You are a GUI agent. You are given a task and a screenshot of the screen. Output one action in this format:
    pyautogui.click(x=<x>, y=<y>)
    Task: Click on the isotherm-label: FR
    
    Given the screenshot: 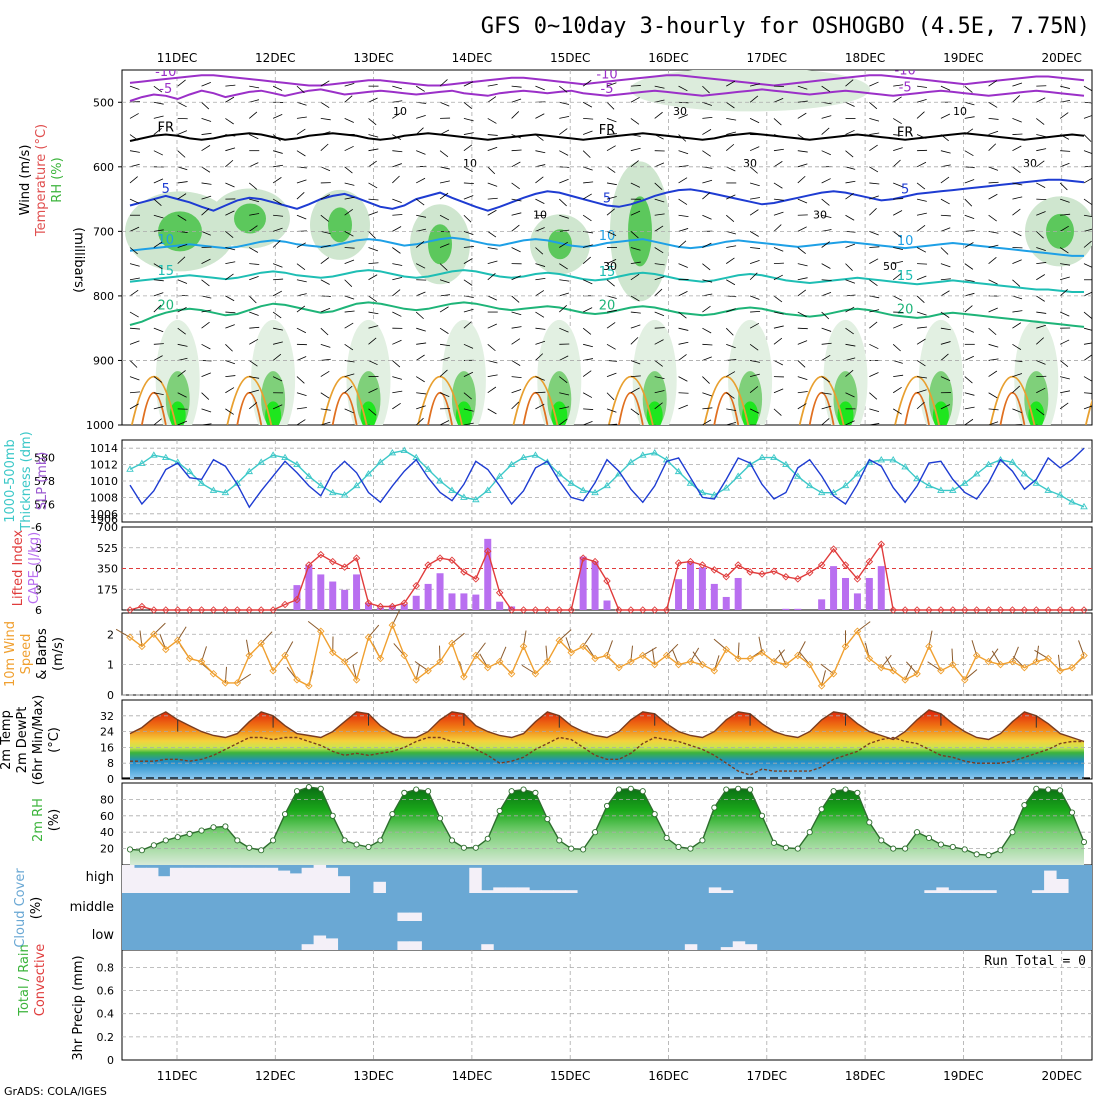 What is the action you would take?
    pyautogui.click(x=607, y=130)
    